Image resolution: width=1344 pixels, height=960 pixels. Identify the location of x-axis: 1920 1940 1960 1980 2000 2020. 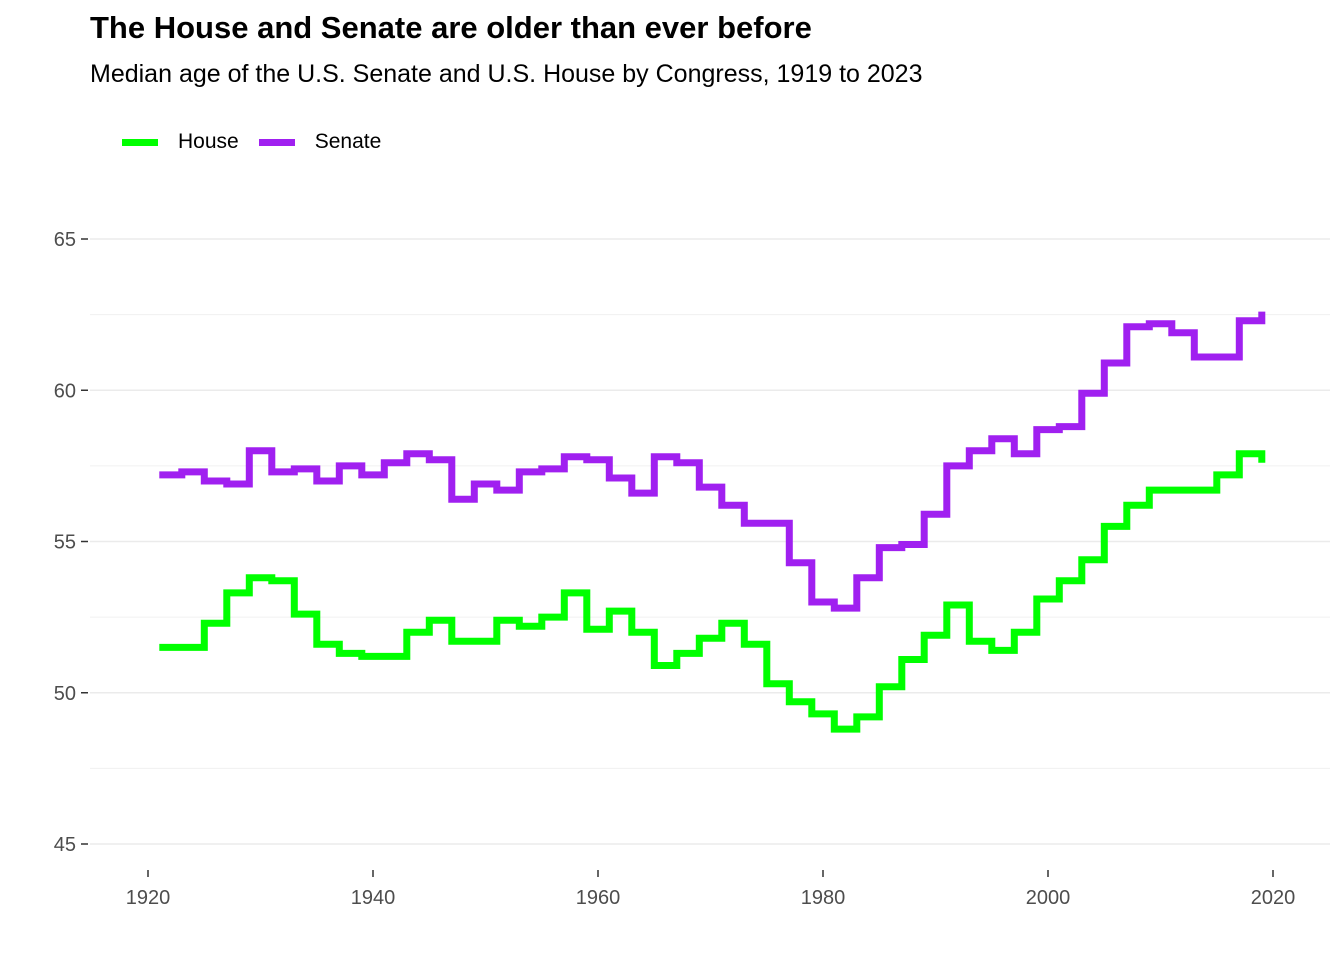
(711, 889).